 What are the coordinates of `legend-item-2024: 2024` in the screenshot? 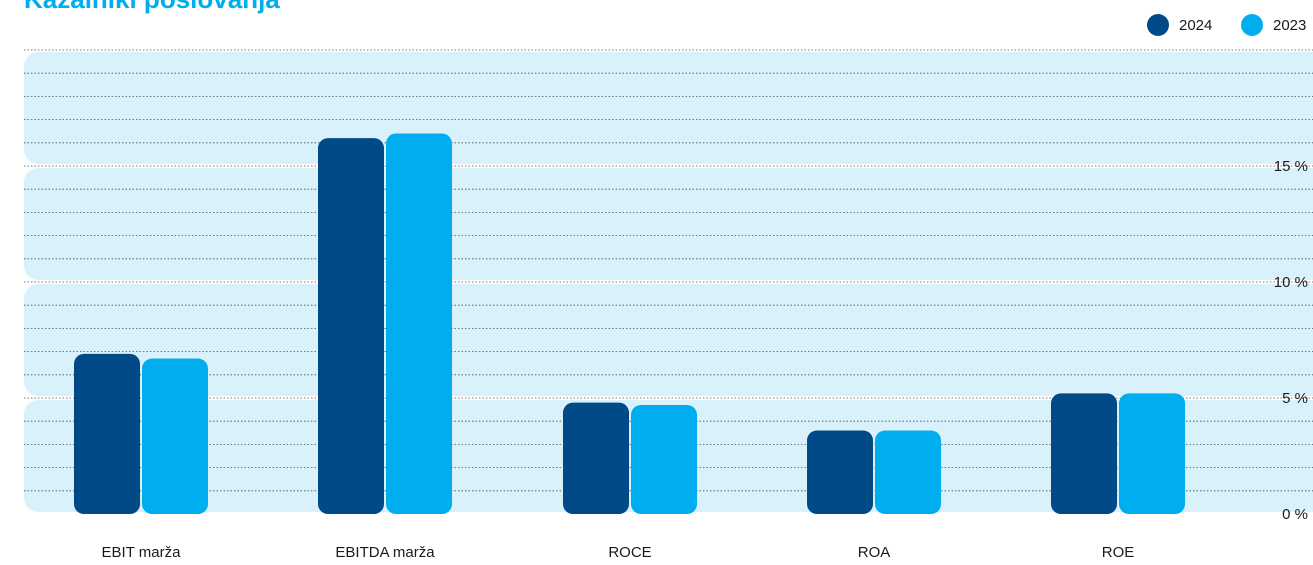 It's located at (1179, 25).